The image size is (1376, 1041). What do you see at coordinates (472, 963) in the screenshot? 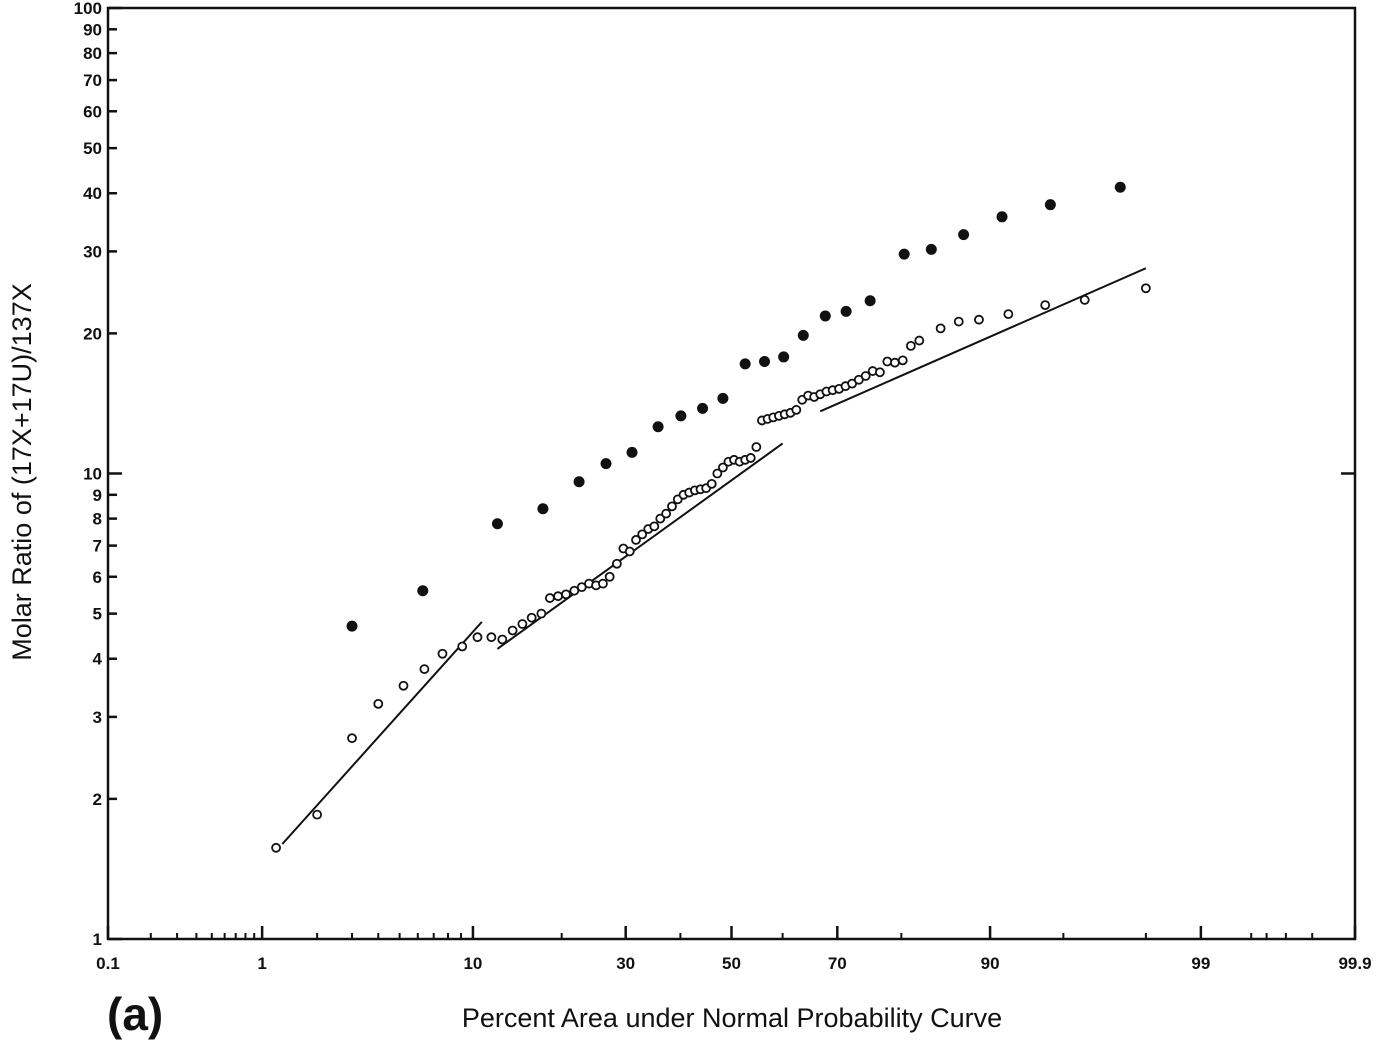
I see `x-tick-label: 10` at bounding box center [472, 963].